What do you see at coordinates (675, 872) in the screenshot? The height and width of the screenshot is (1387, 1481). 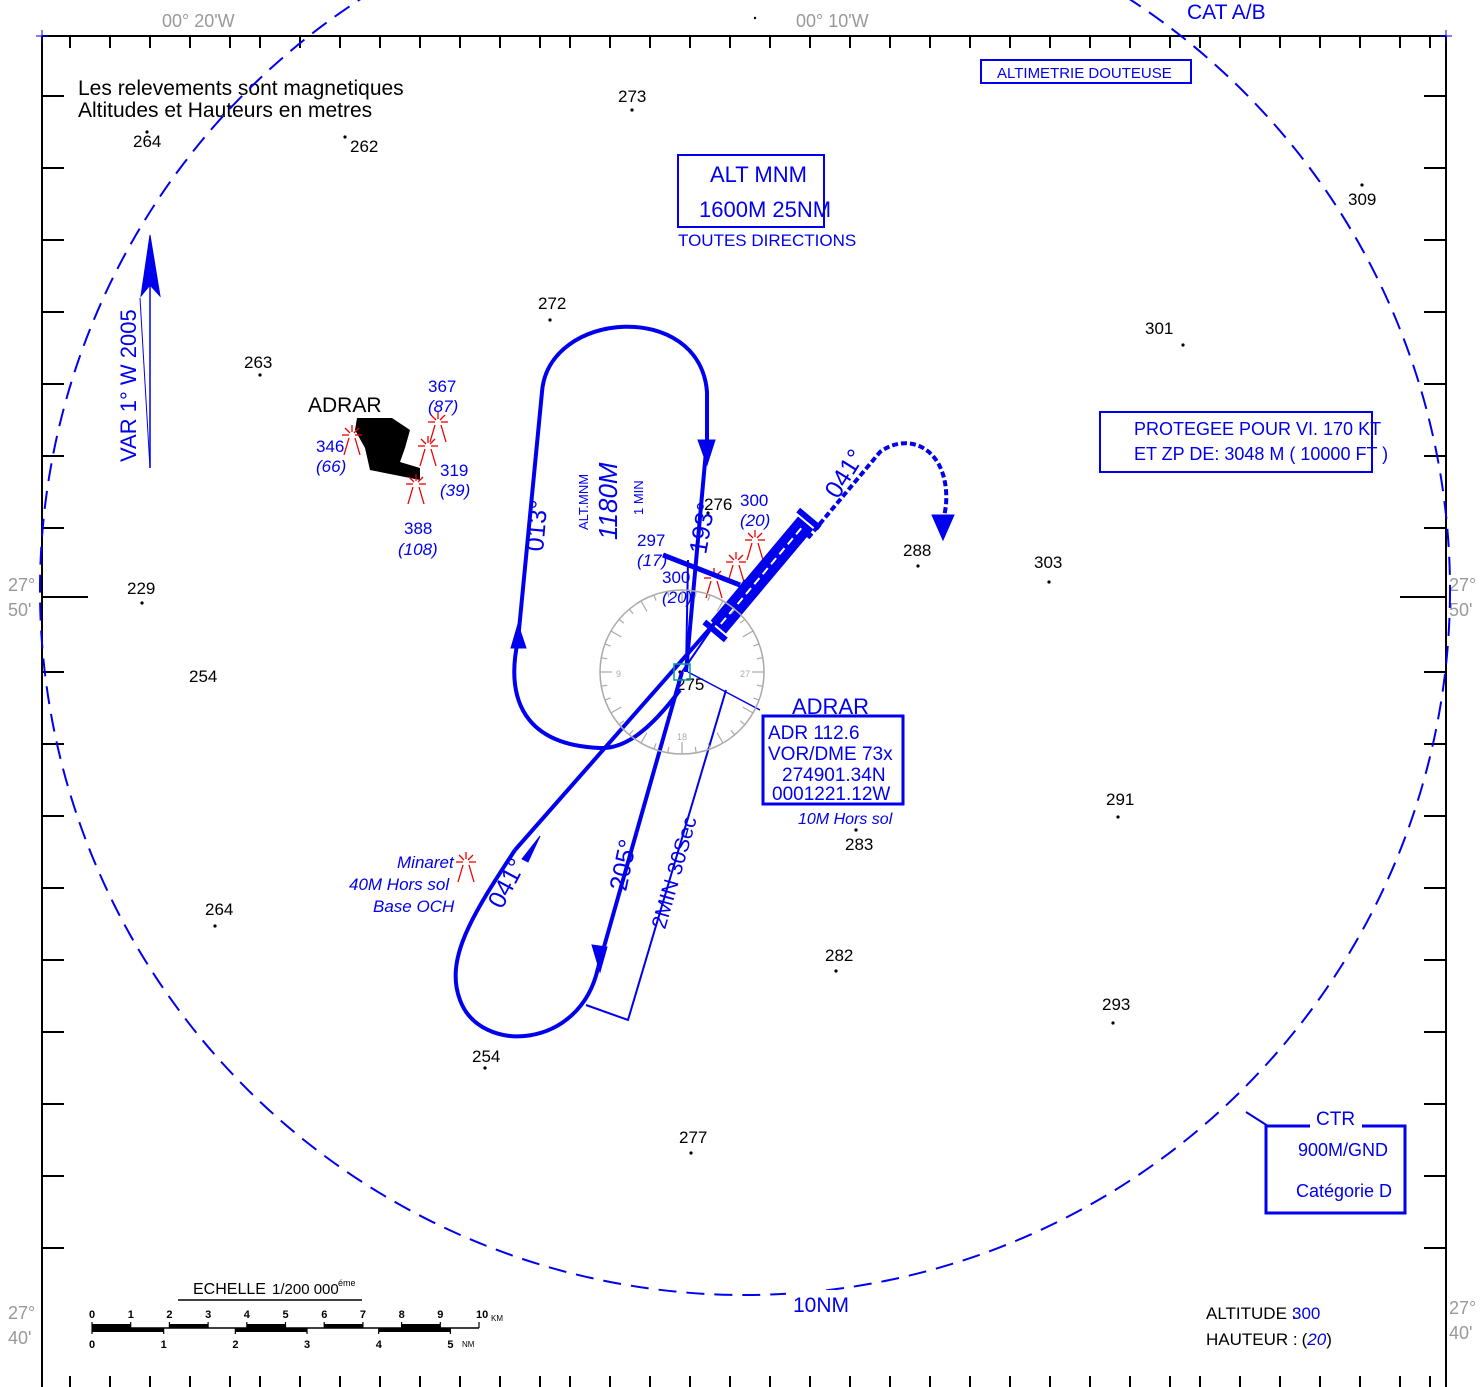 I see `timing-label: 2MIN 30Sec` at bounding box center [675, 872].